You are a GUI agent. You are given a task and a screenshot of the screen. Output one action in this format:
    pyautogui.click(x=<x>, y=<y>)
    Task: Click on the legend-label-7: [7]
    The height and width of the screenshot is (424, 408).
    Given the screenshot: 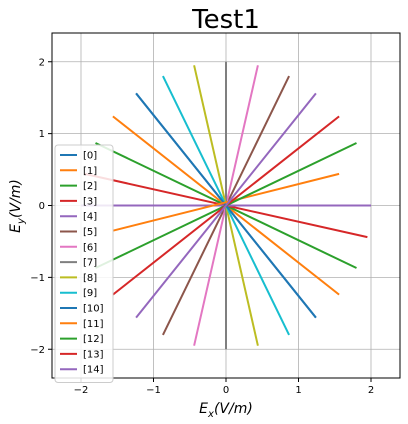 What is the action you would take?
    pyautogui.click(x=90, y=263)
    